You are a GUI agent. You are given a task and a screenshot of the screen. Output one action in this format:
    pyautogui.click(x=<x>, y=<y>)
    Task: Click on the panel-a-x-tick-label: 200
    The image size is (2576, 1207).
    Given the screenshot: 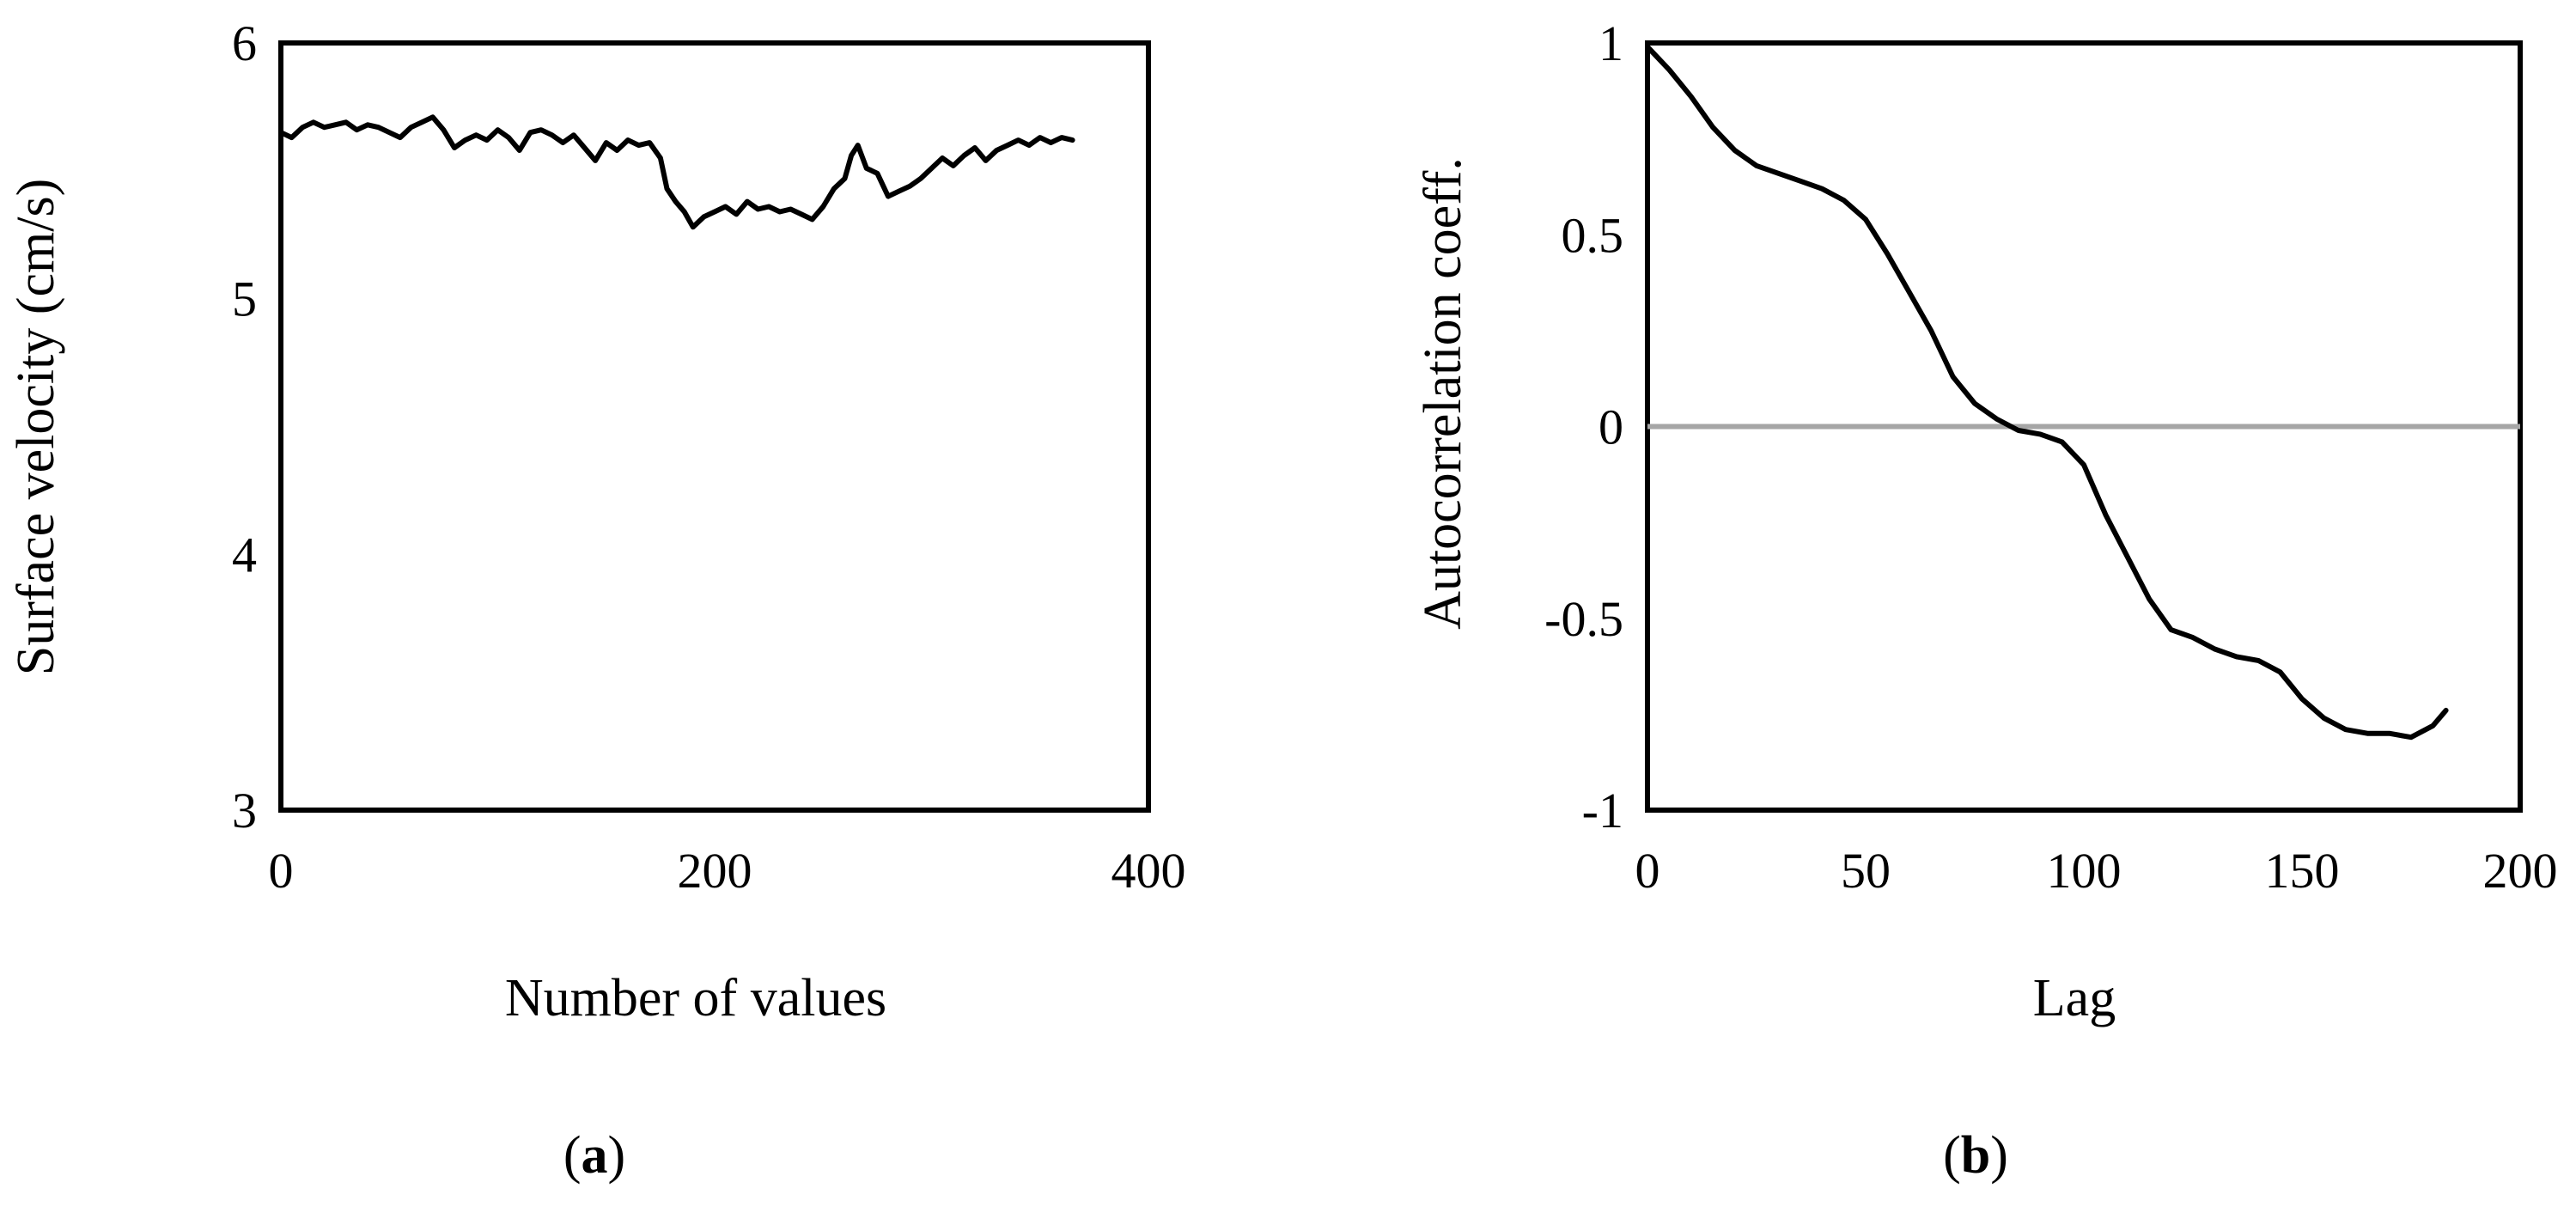 What is the action you would take?
    pyautogui.click(x=715, y=871)
    